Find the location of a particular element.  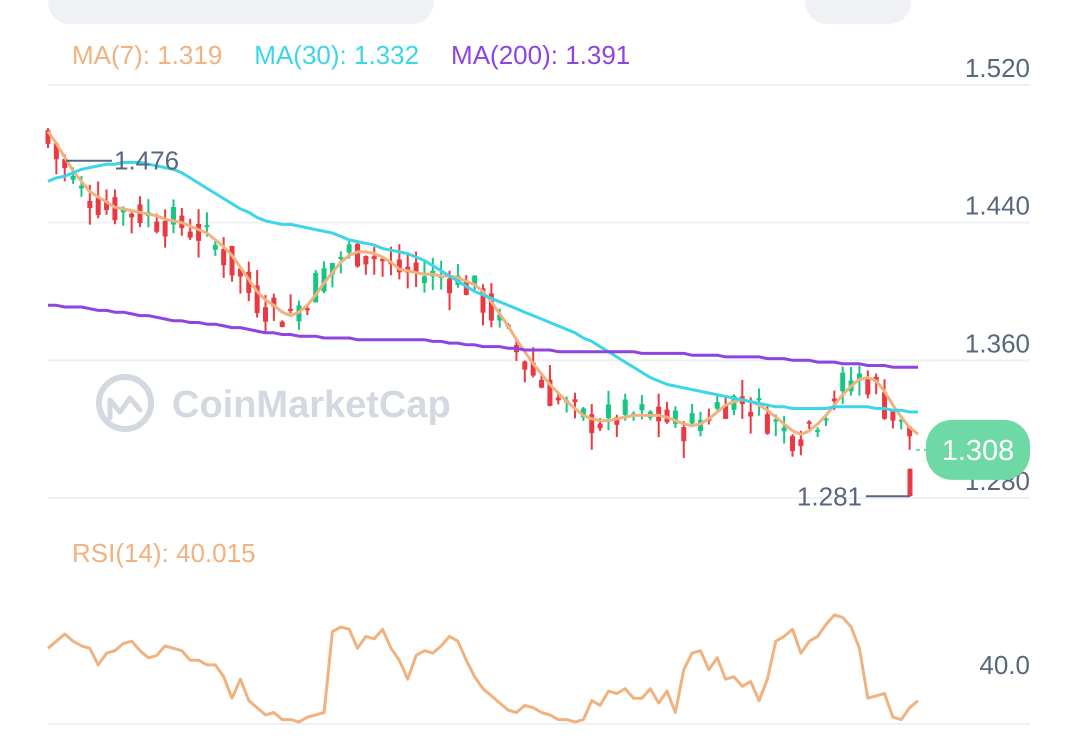

low-marker-label: 1.281 is located at coordinates (829, 496).